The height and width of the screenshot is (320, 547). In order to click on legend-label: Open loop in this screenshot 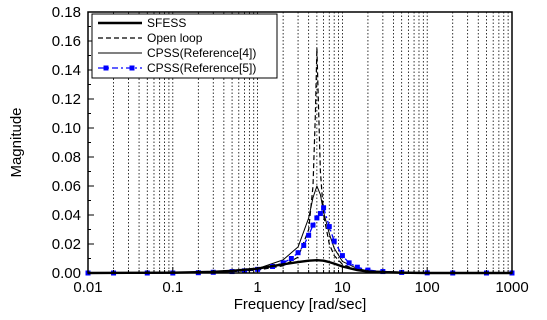, I will do `click(175, 38)`.